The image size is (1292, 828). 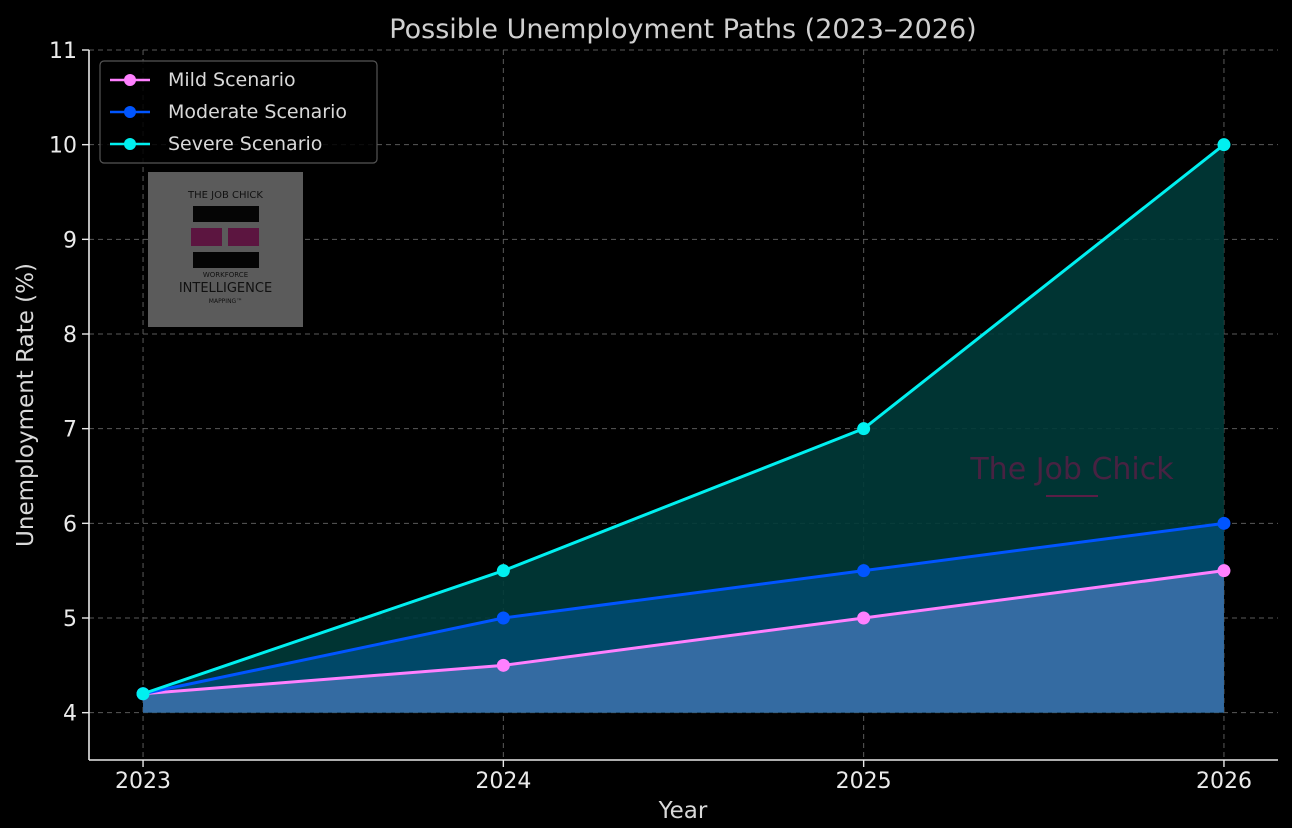 I want to click on legend-marker-severe, so click(x=130, y=144).